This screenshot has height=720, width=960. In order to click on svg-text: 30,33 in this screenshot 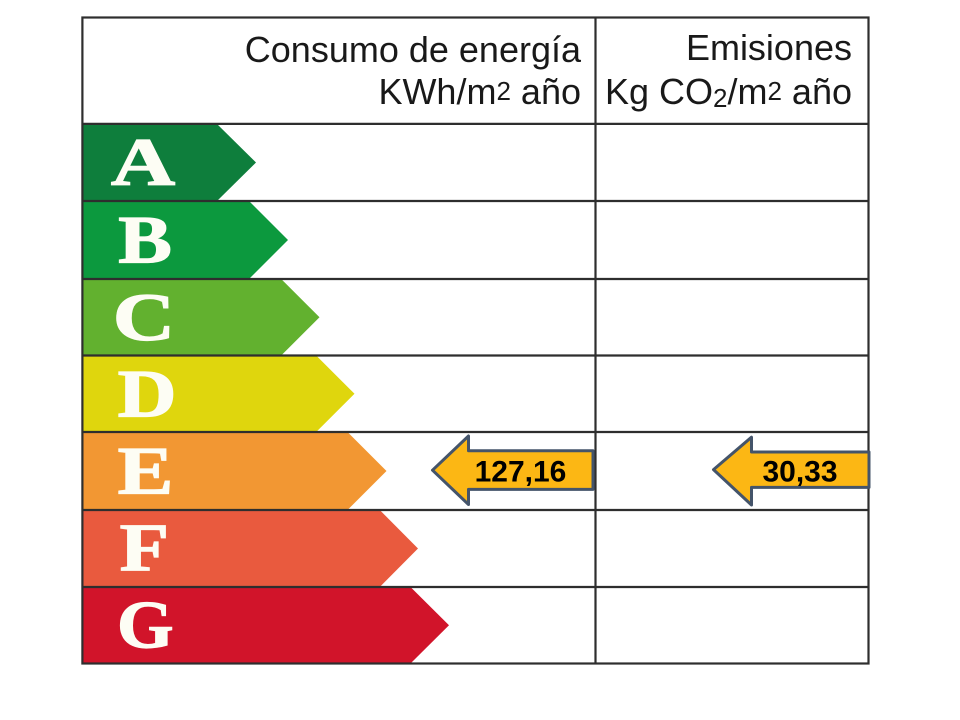, I will do `click(799, 472)`.